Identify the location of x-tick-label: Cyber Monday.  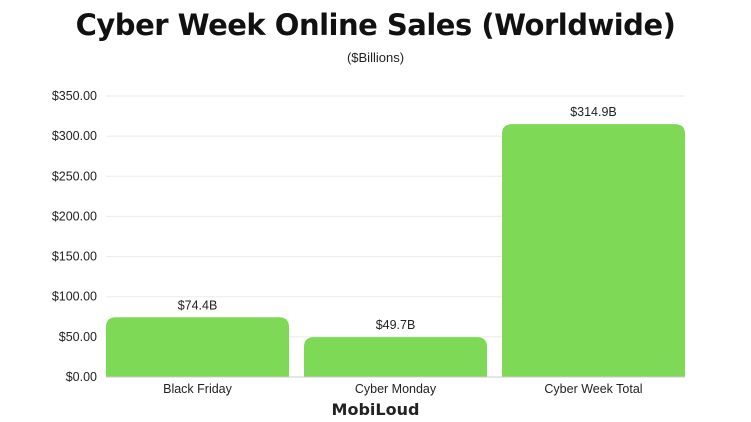
(396, 389).